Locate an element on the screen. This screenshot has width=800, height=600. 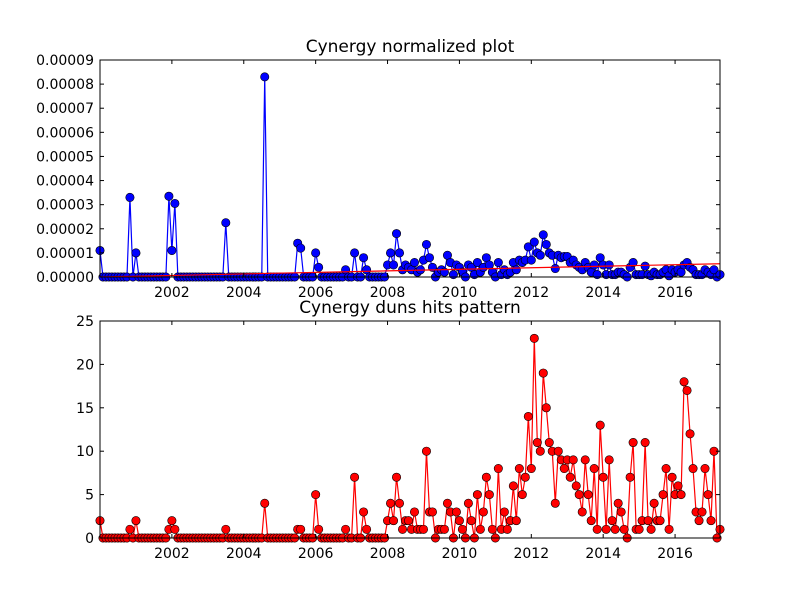
y-tick-label: 15 is located at coordinates (85, 409).